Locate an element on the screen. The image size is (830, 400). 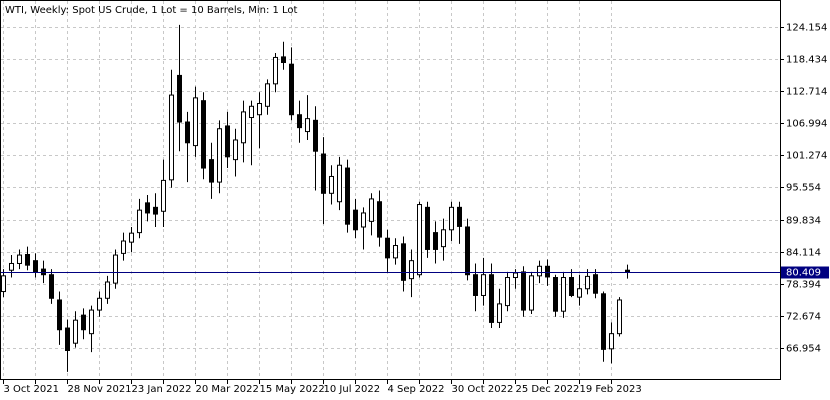
y-tick-label: 95.554 is located at coordinates (803, 188).